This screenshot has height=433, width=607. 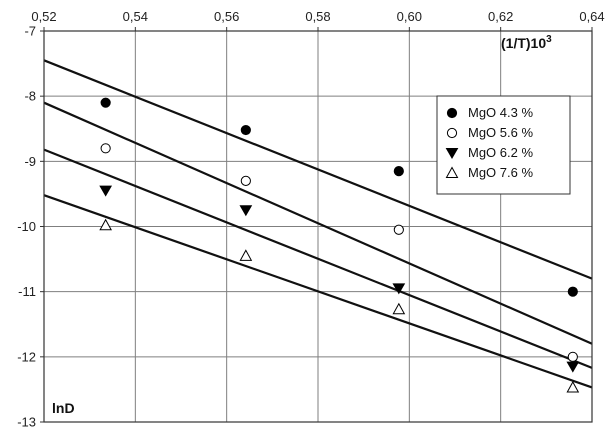 I want to click on x-tick-label: 0,64, so click(x=591, y=16).